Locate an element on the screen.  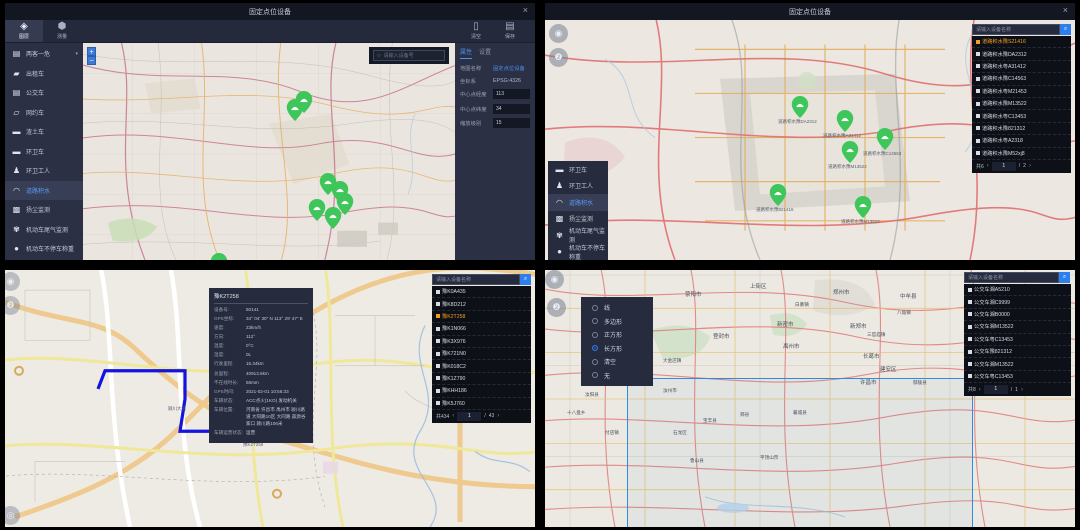
save-button: ▤ 保存 is located at coordinates (510, 31).